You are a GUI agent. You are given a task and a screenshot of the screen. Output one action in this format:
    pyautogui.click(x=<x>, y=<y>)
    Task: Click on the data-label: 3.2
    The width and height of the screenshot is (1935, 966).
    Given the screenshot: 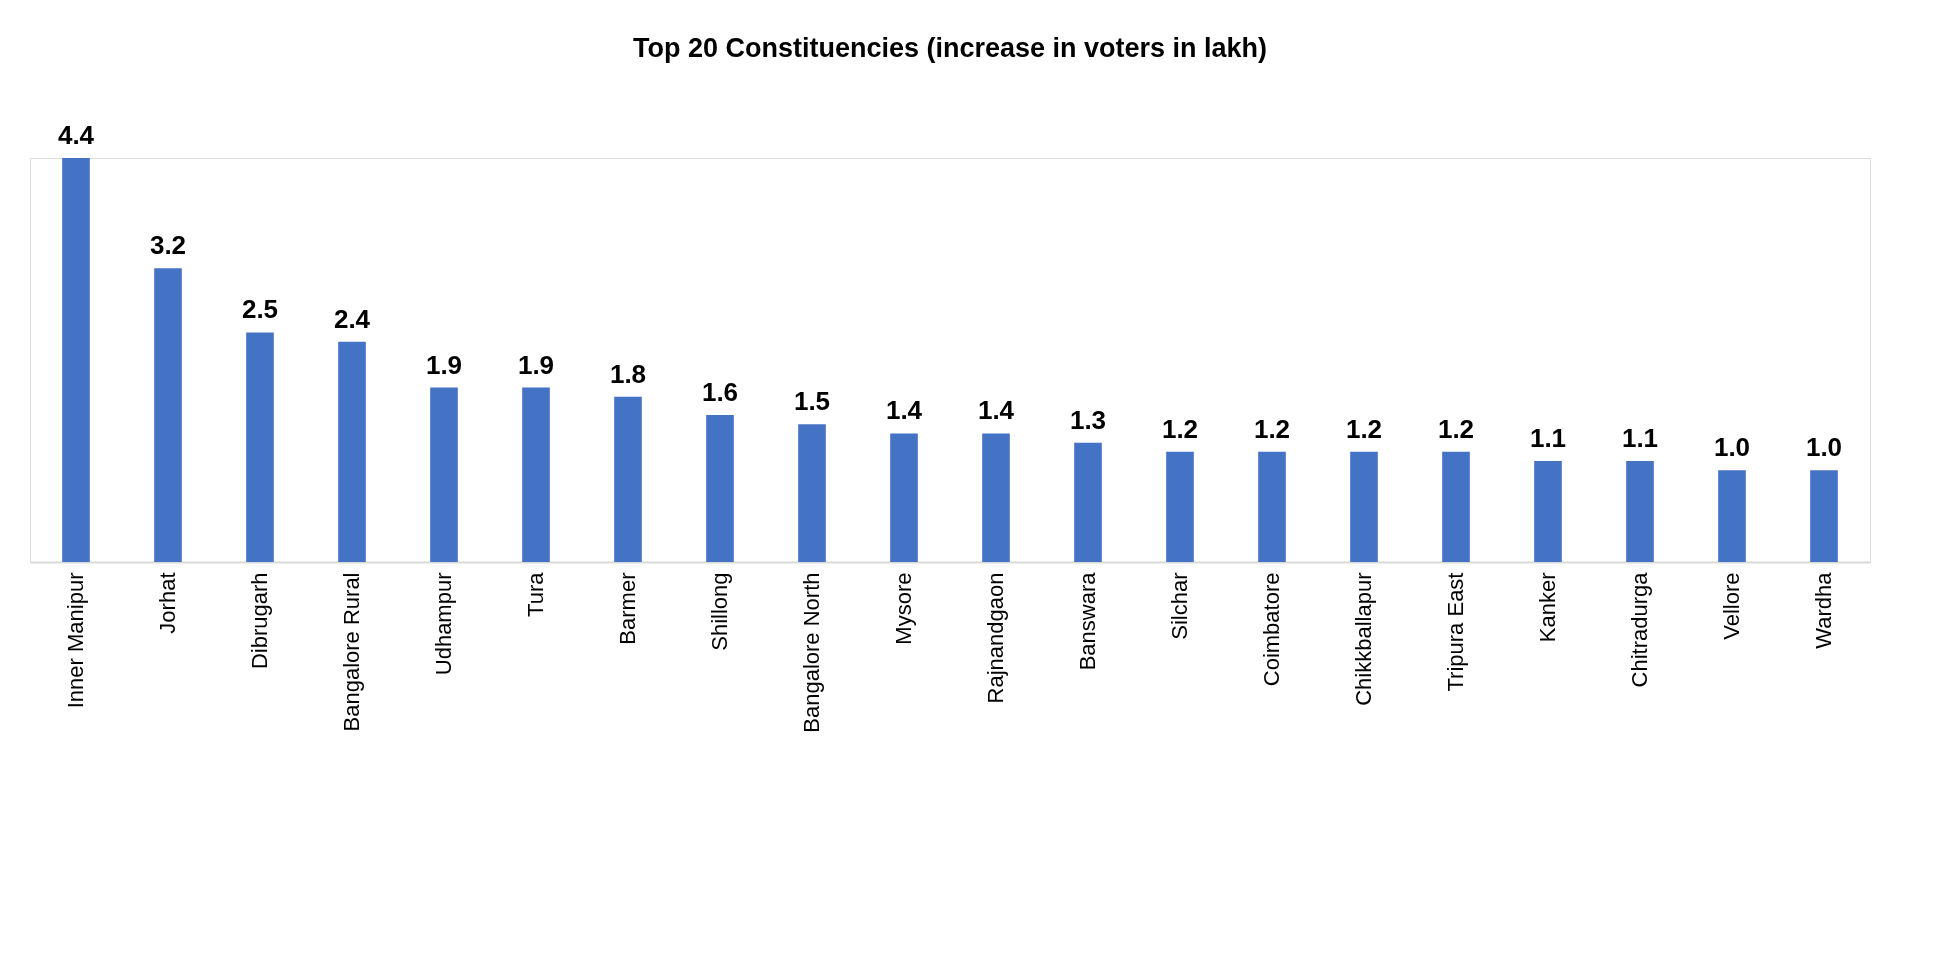 What is the action you would take?
    pyautogui.click(x=168, y=245)
    